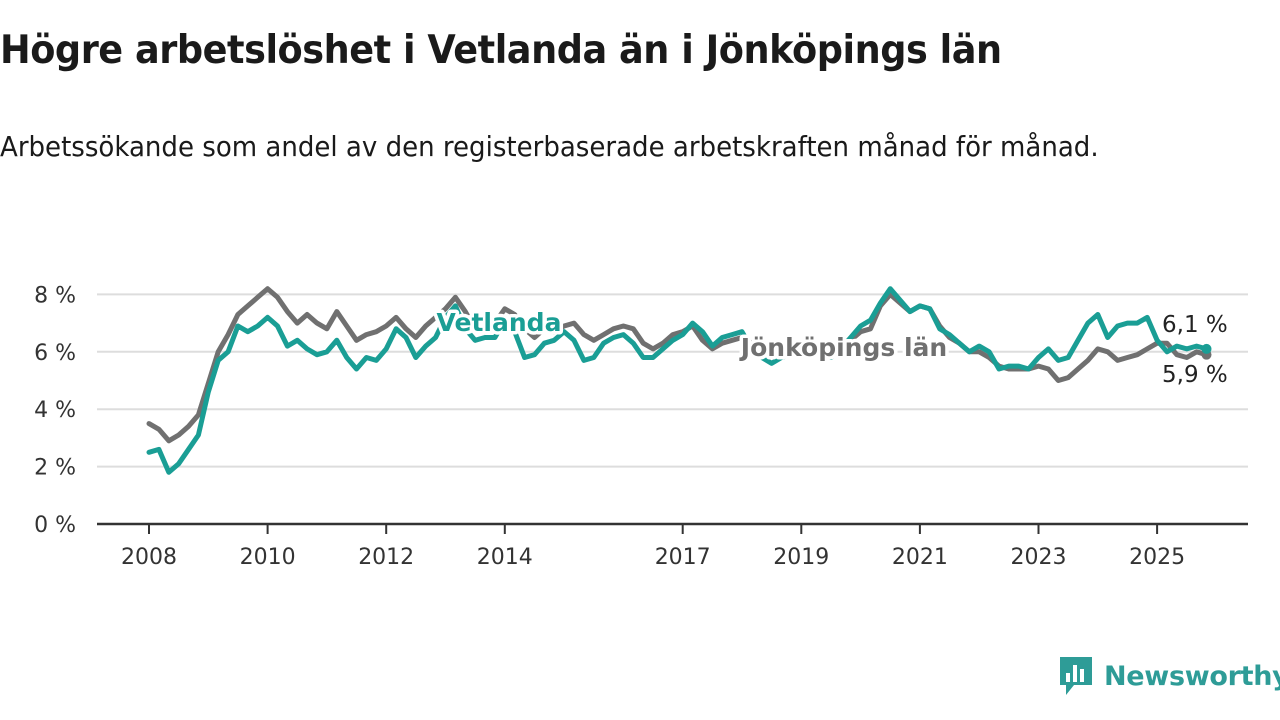  What do you see at coordinates (1192, 676) in the screenshot?
I see `brand-name: Newsworthy` at bounding box center [1192, 676].